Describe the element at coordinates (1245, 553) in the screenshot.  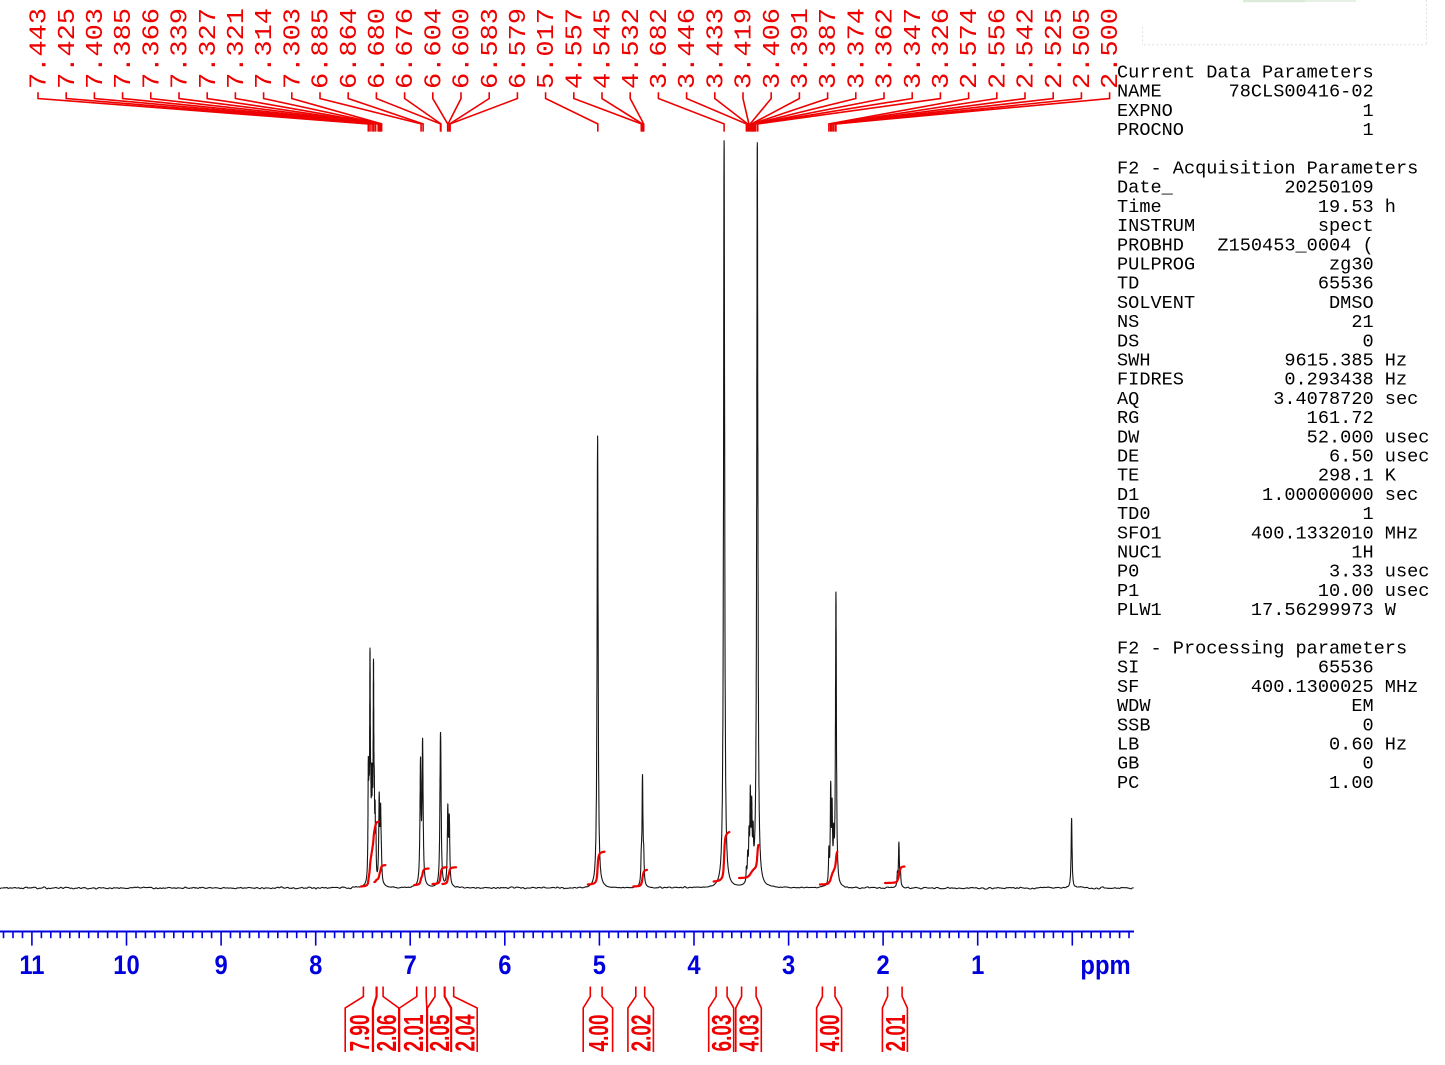
I see `svg-text: NUC1 1H` at that location.